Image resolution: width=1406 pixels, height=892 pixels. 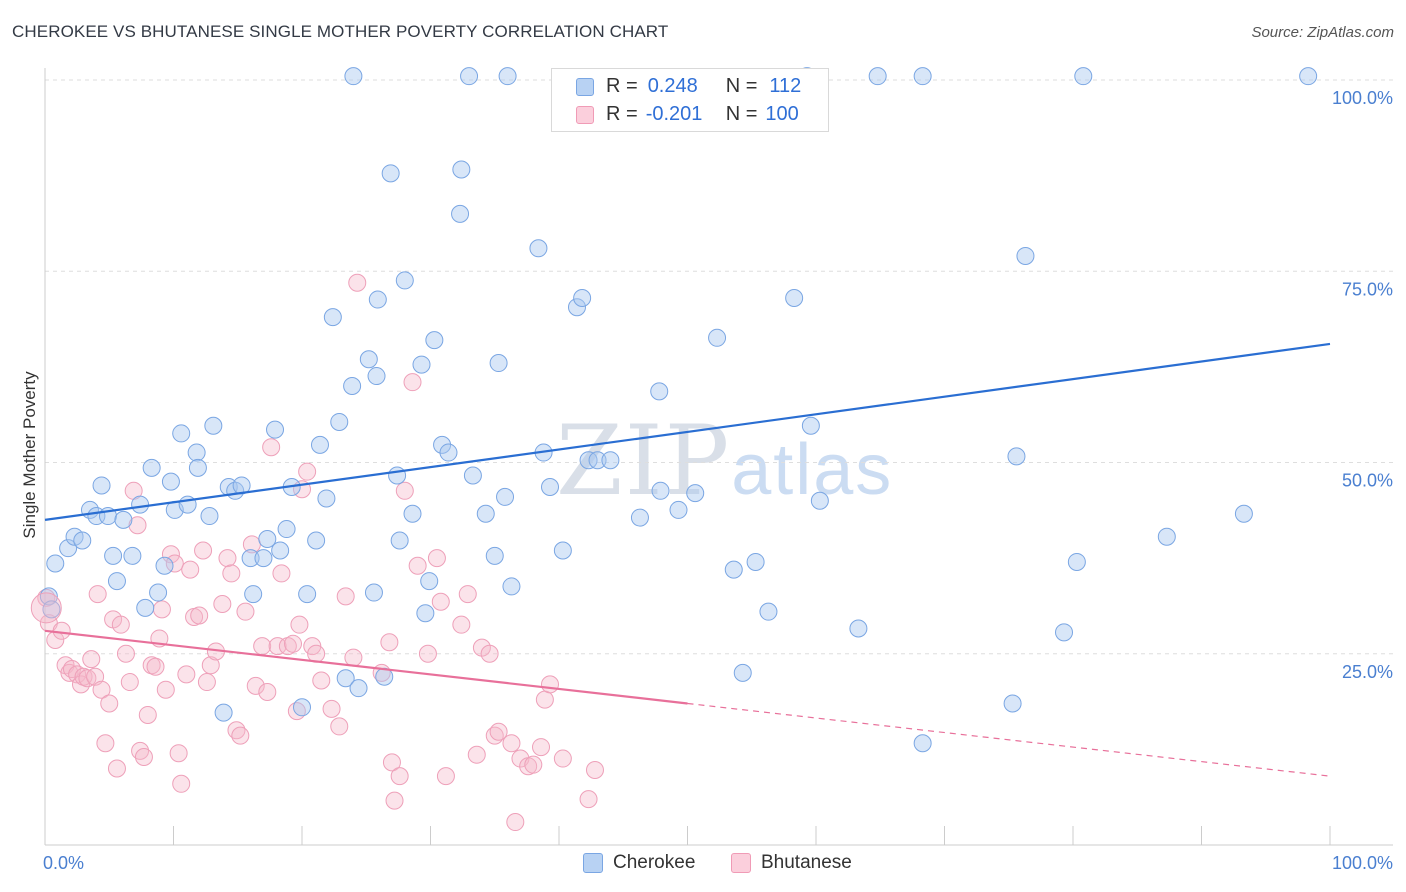 I want to click on legend-row-bhutanese: R = -0.201 N = 100, so click(x=687, y=114).